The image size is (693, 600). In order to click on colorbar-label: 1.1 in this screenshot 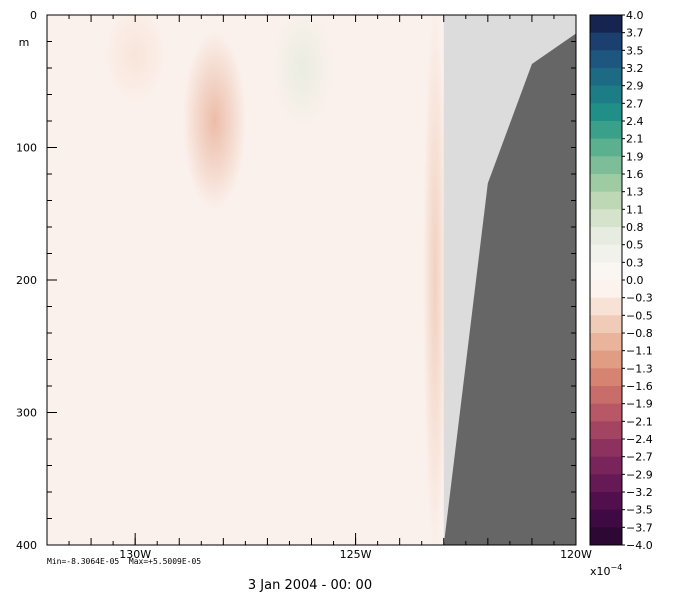, I will do `click(635, 209)`.